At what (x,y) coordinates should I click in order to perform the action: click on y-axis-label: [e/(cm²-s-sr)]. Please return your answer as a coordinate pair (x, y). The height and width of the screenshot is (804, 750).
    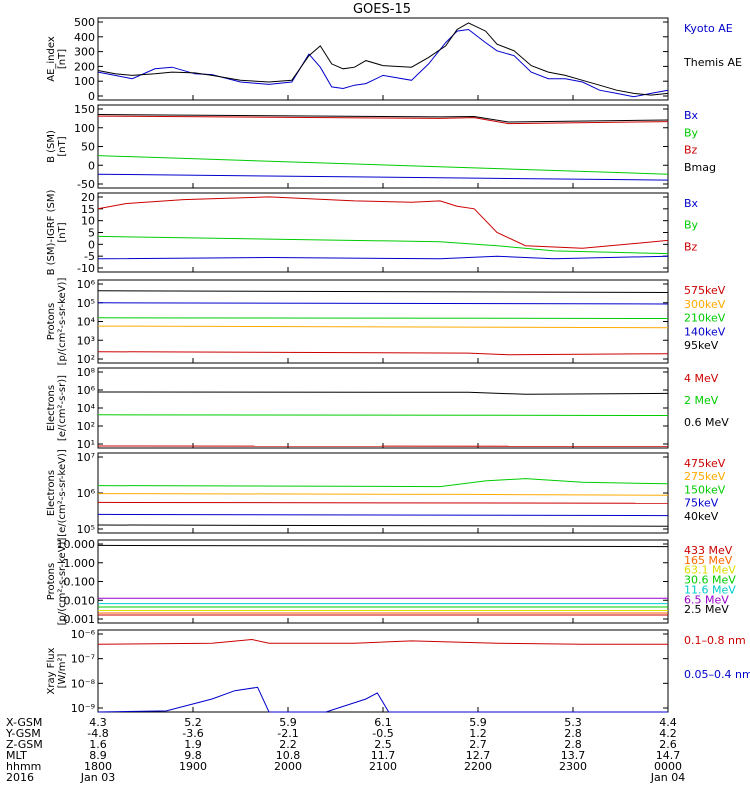
    Looking at the image, I should click on (62, 408).